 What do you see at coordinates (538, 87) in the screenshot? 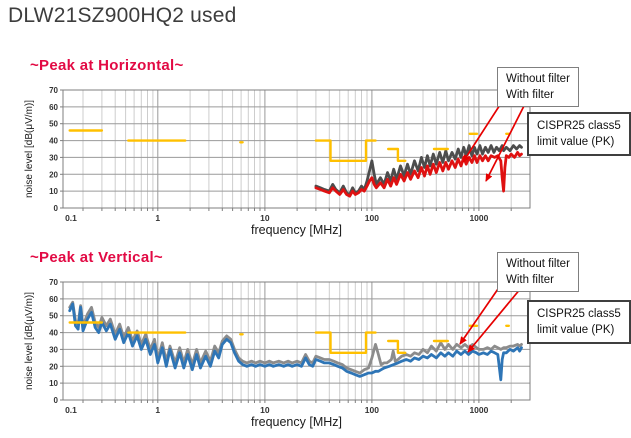
I see `filter-legend-box-horizontal: Without filter With filter` at bounding box center [538, 87].